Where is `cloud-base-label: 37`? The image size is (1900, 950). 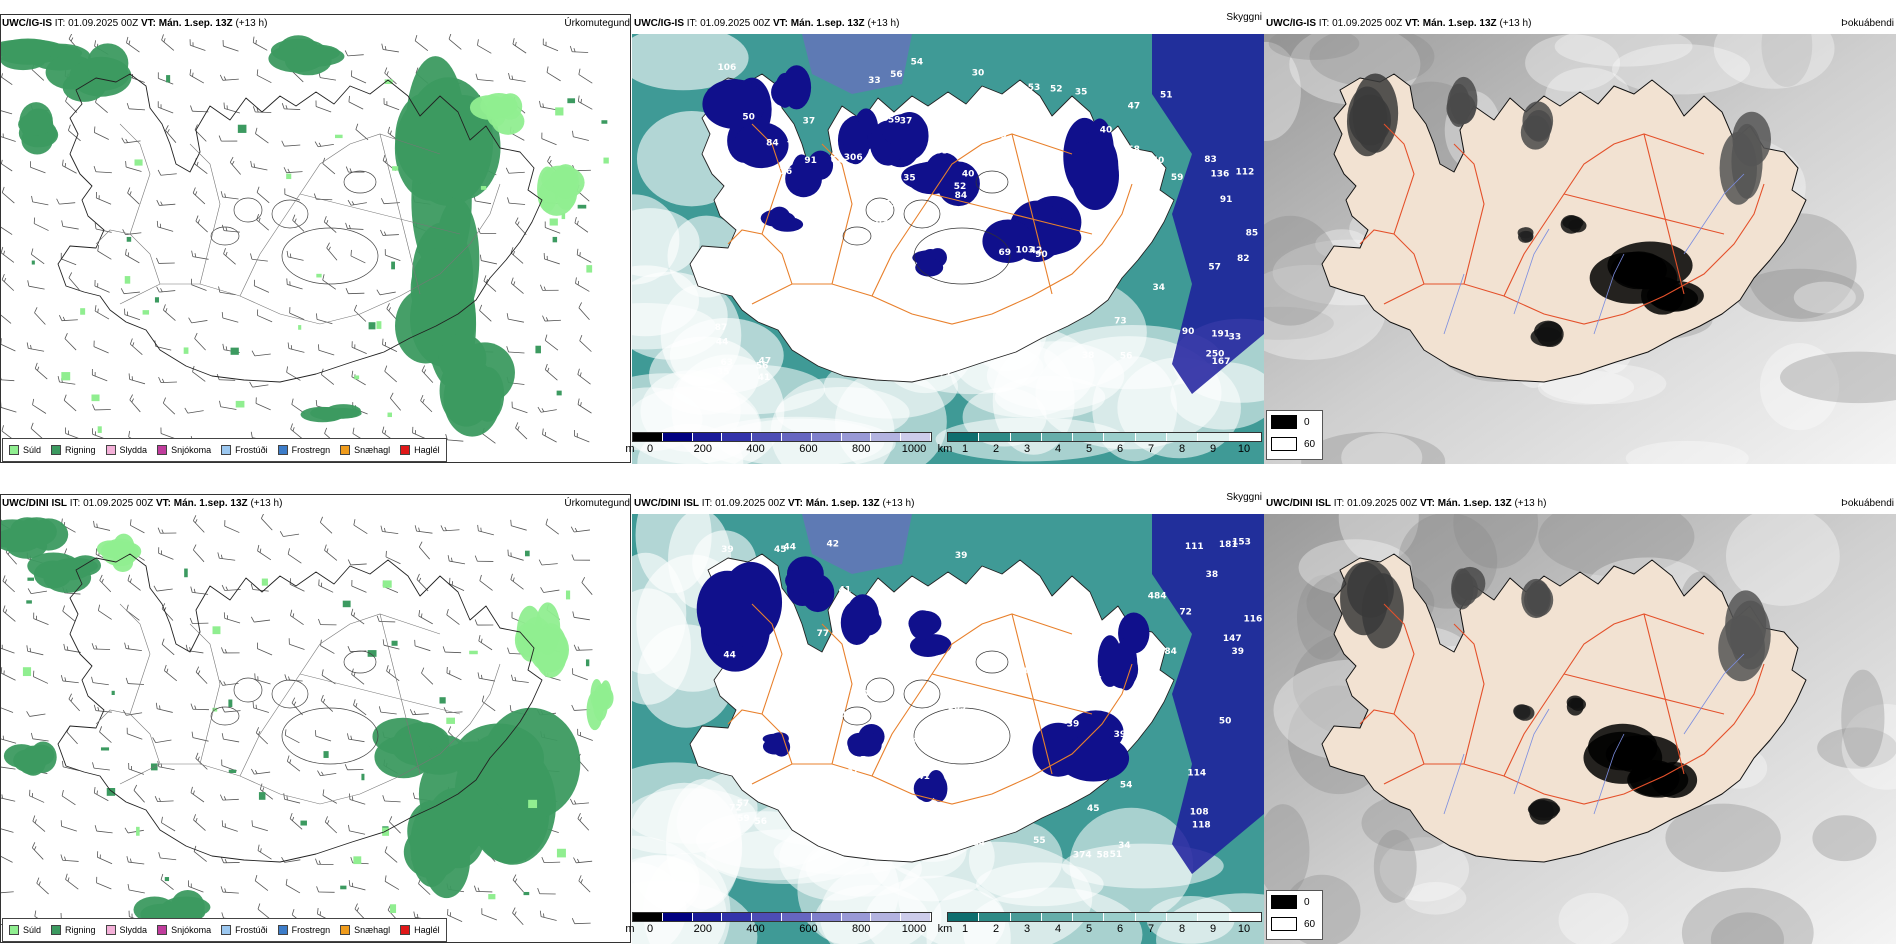
cloud-base-label: 37 is located at coordinates (906, 122).